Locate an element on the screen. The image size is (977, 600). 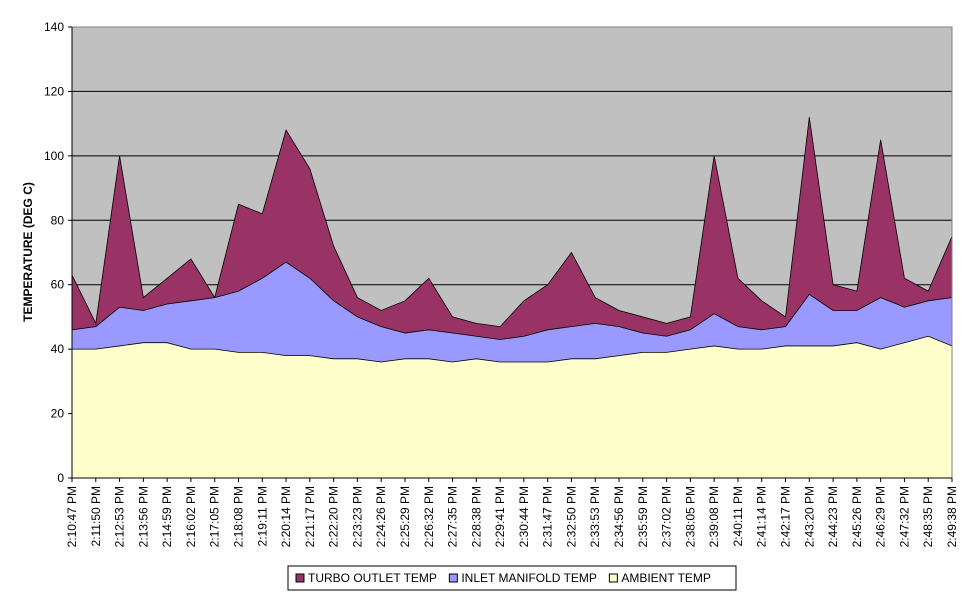
legend-entry: INLET MANIFOLD TEMP is located at coordinates (529, 578).